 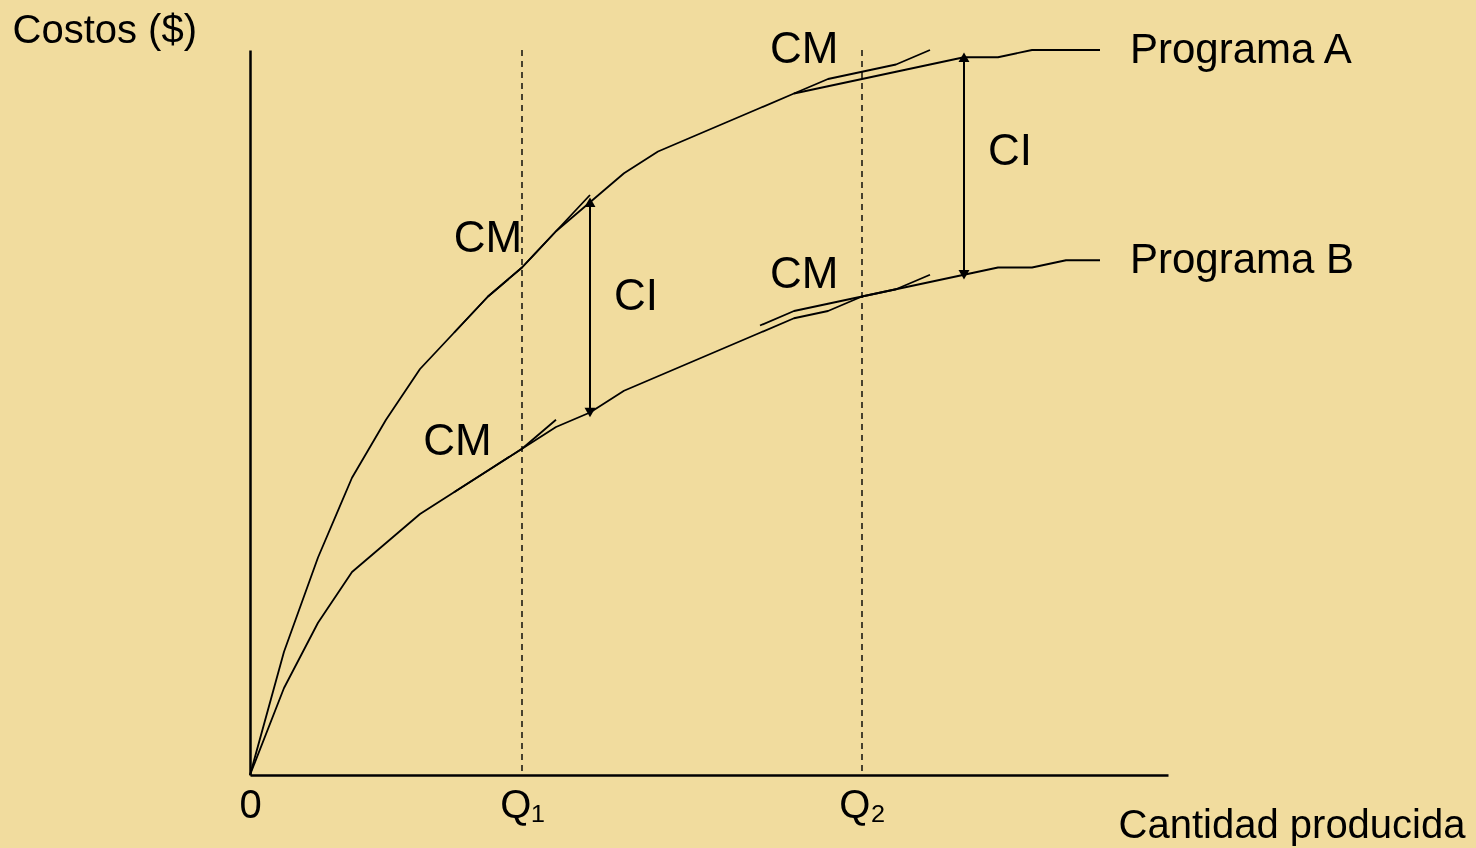 I want to click on series-label: Programa A, so click(x=1241, y=48).